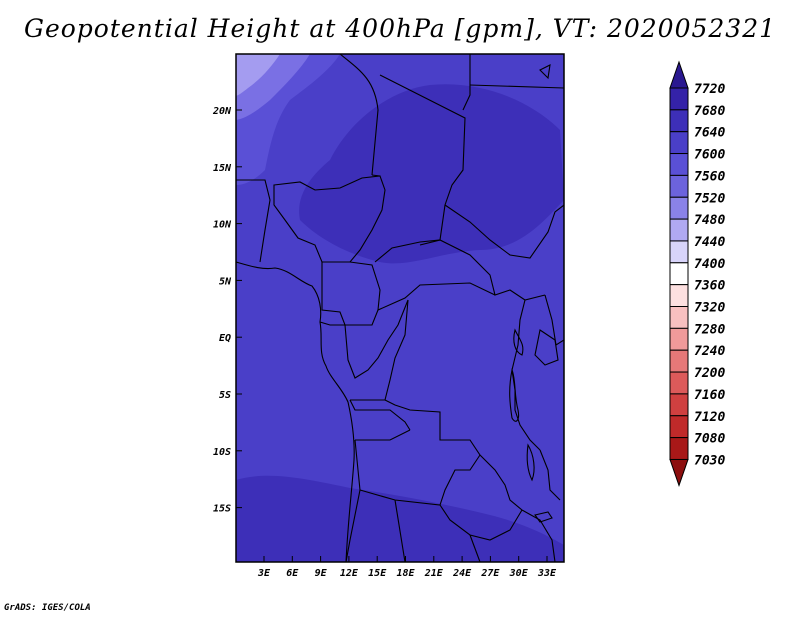  Describe the element at coordinates (222, 168) in the screenshot. I see `lat-tick-label: 15N` at that location.